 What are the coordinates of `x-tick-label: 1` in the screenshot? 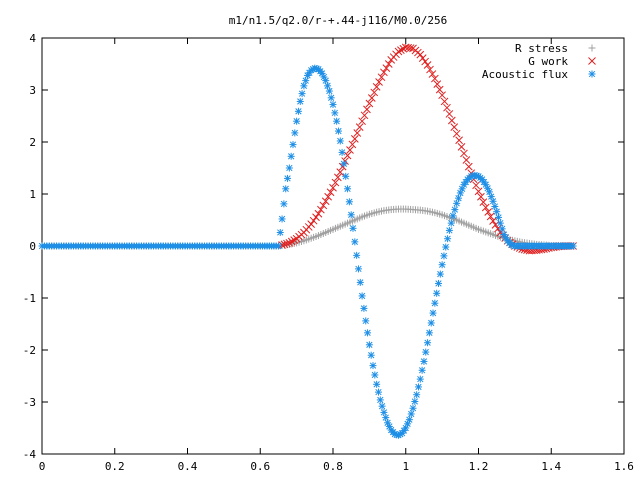 It's located at (405, 466).